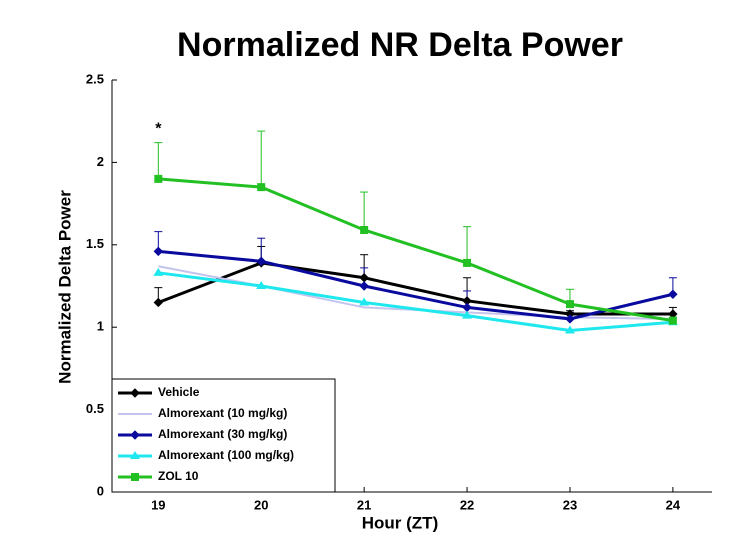 This screenshot has height=555, width=732. What do you see at coordinates (179, 392) in the screenshot?
I see `legend-label: Vehicle` at bounding box center [179, 392].